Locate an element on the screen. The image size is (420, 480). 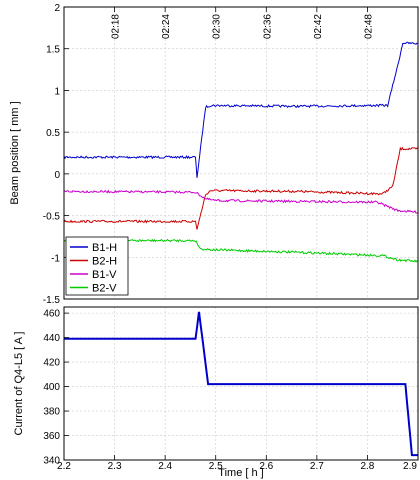
x-tick-label: 2.4 is located at coordinates (165, 466).